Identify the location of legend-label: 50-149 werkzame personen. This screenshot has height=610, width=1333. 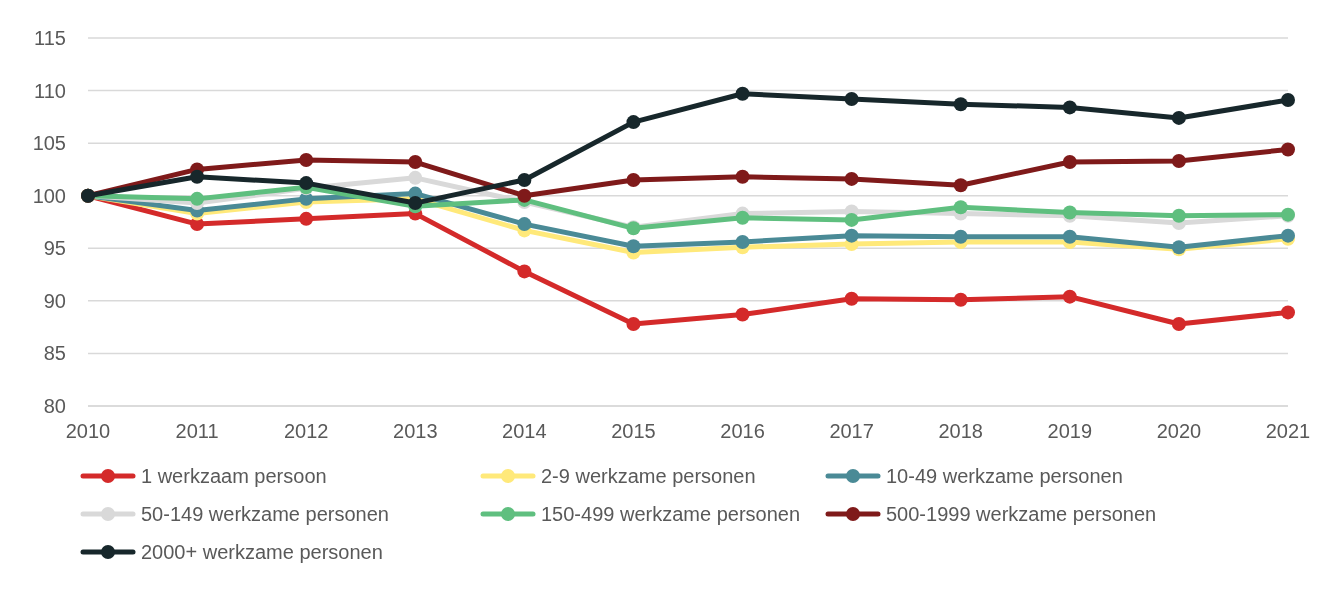
(265, 514).